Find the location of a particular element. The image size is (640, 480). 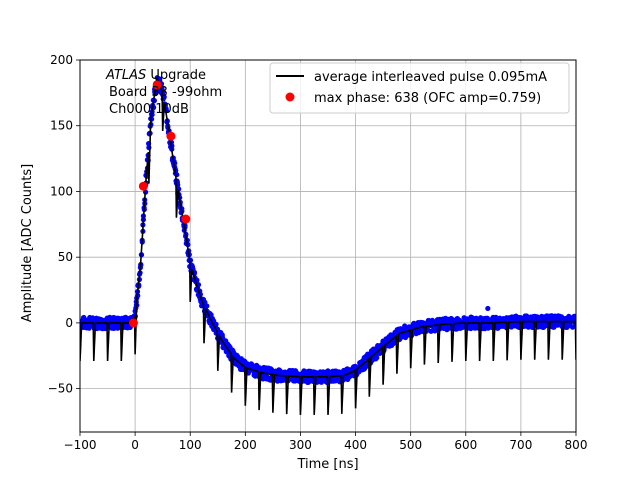

sample-outlier is located at coordinates (488, 308).